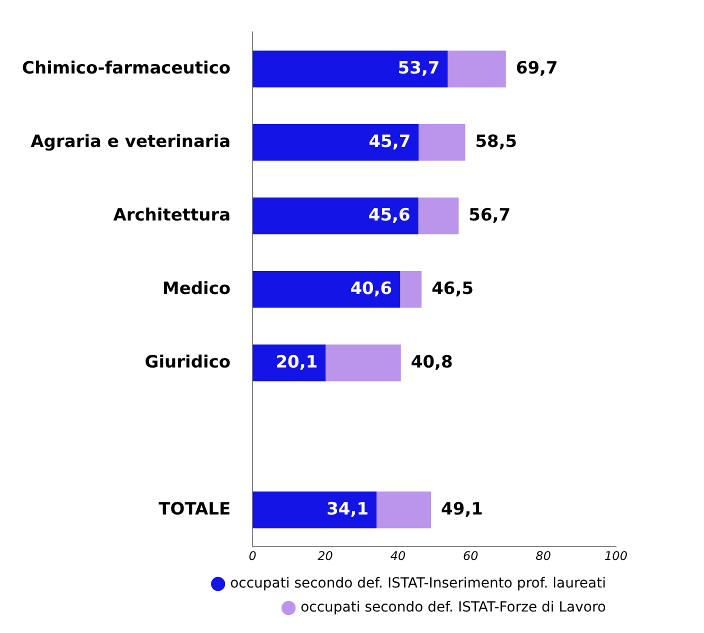 This screenshot has width=704, height=633. What do you see at coordinates (489, 215) in the screenshot?
I see `total-label: 56,7` at bounding box center [489, 215].